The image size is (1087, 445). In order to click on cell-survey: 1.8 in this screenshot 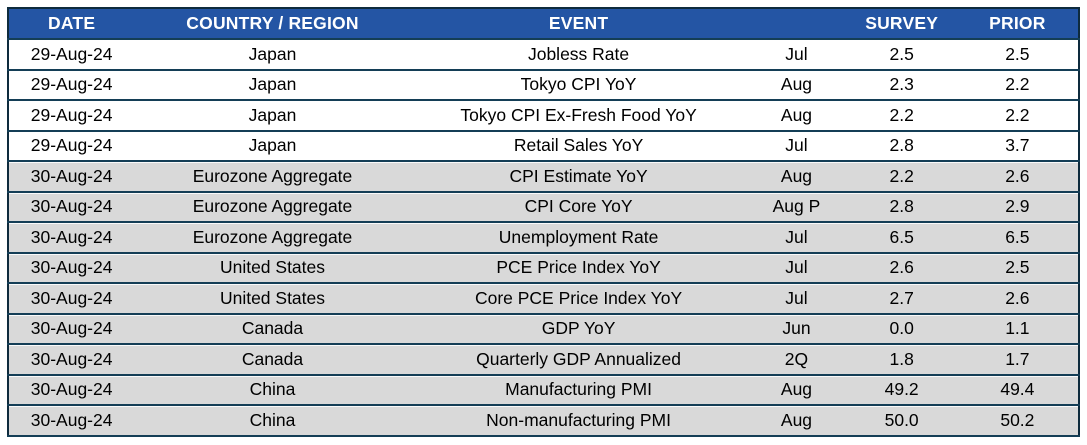, I will do `click(901, 359)`.